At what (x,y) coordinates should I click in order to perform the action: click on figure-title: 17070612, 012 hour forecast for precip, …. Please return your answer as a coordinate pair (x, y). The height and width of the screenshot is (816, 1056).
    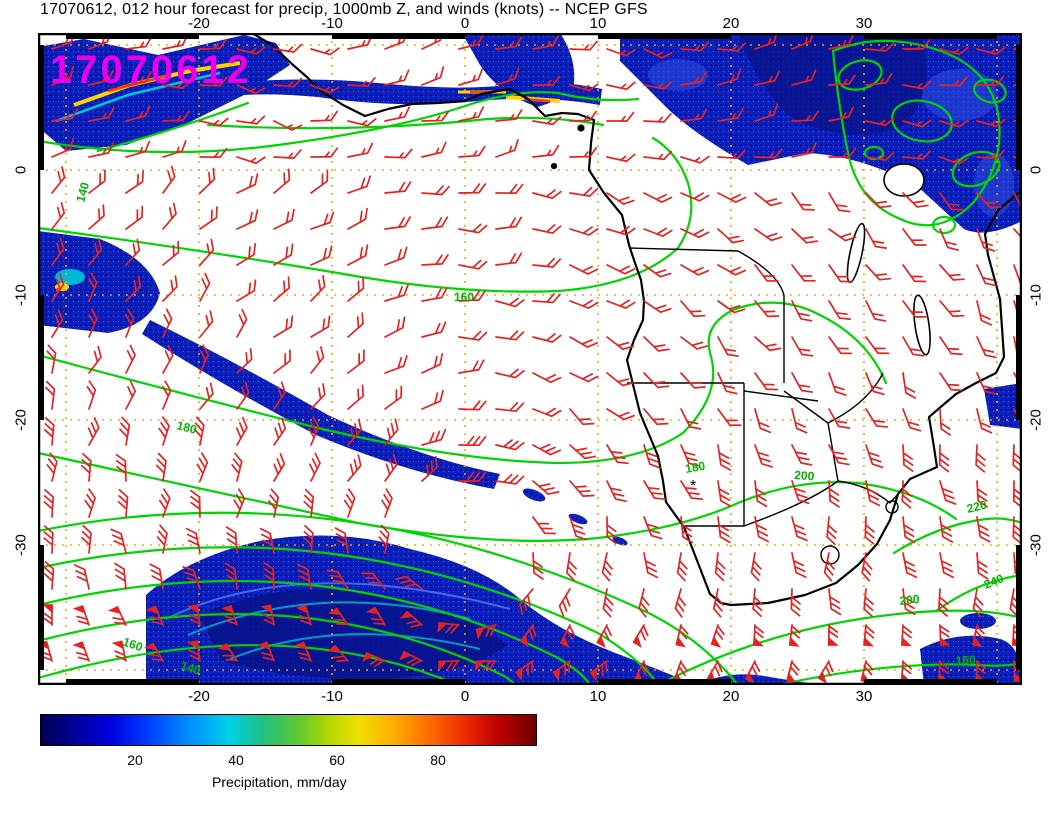
    Looking at the image, I should click on (344, 9).